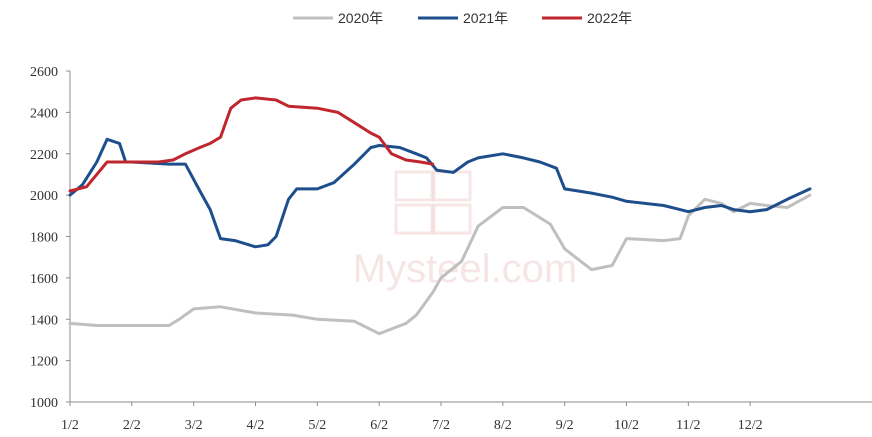  Describe the element at coordinates (44, 320) in the screenshot. I see `y-tick-label: 1400` at that location.